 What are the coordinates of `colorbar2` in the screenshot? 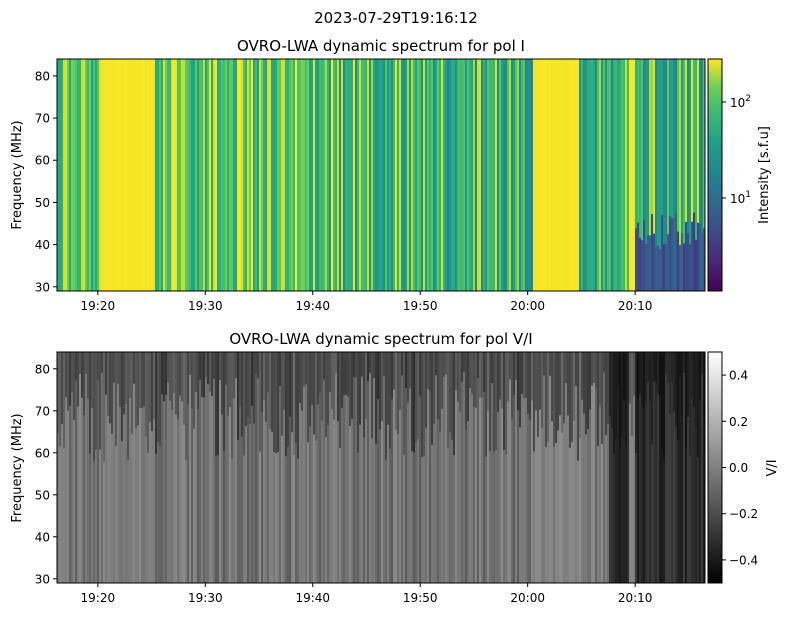 It's located at (715, 467).